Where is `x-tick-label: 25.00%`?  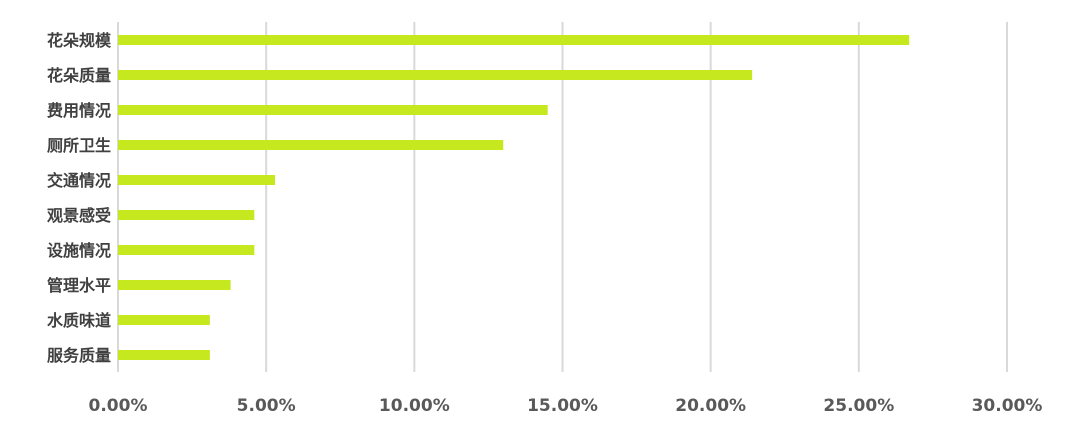
x-tick-label: 25.00% is located at coordinates (858, 406).